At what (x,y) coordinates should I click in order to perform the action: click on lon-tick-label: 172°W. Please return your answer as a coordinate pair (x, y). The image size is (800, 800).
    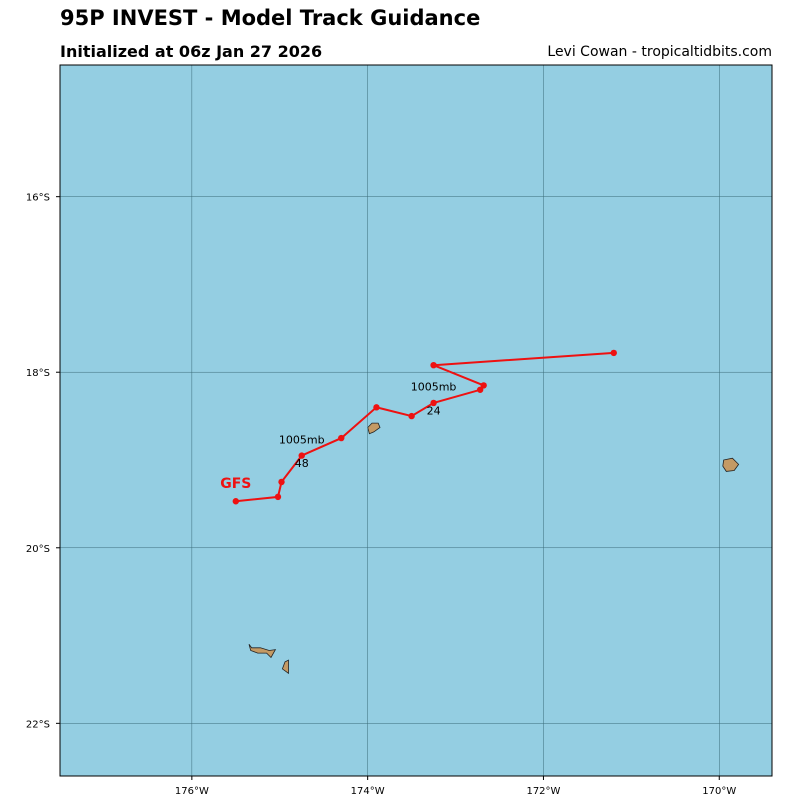
    Looking at the image, I should click on (543, 791).